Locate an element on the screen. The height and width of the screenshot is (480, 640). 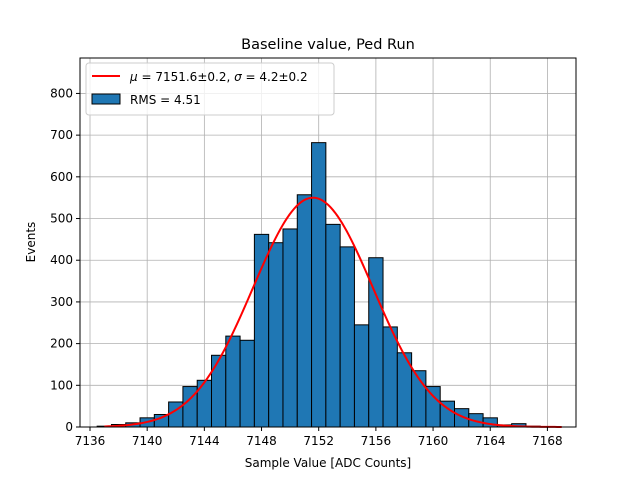
x-tick-label: 7144 is located at coordinates (204, 441).